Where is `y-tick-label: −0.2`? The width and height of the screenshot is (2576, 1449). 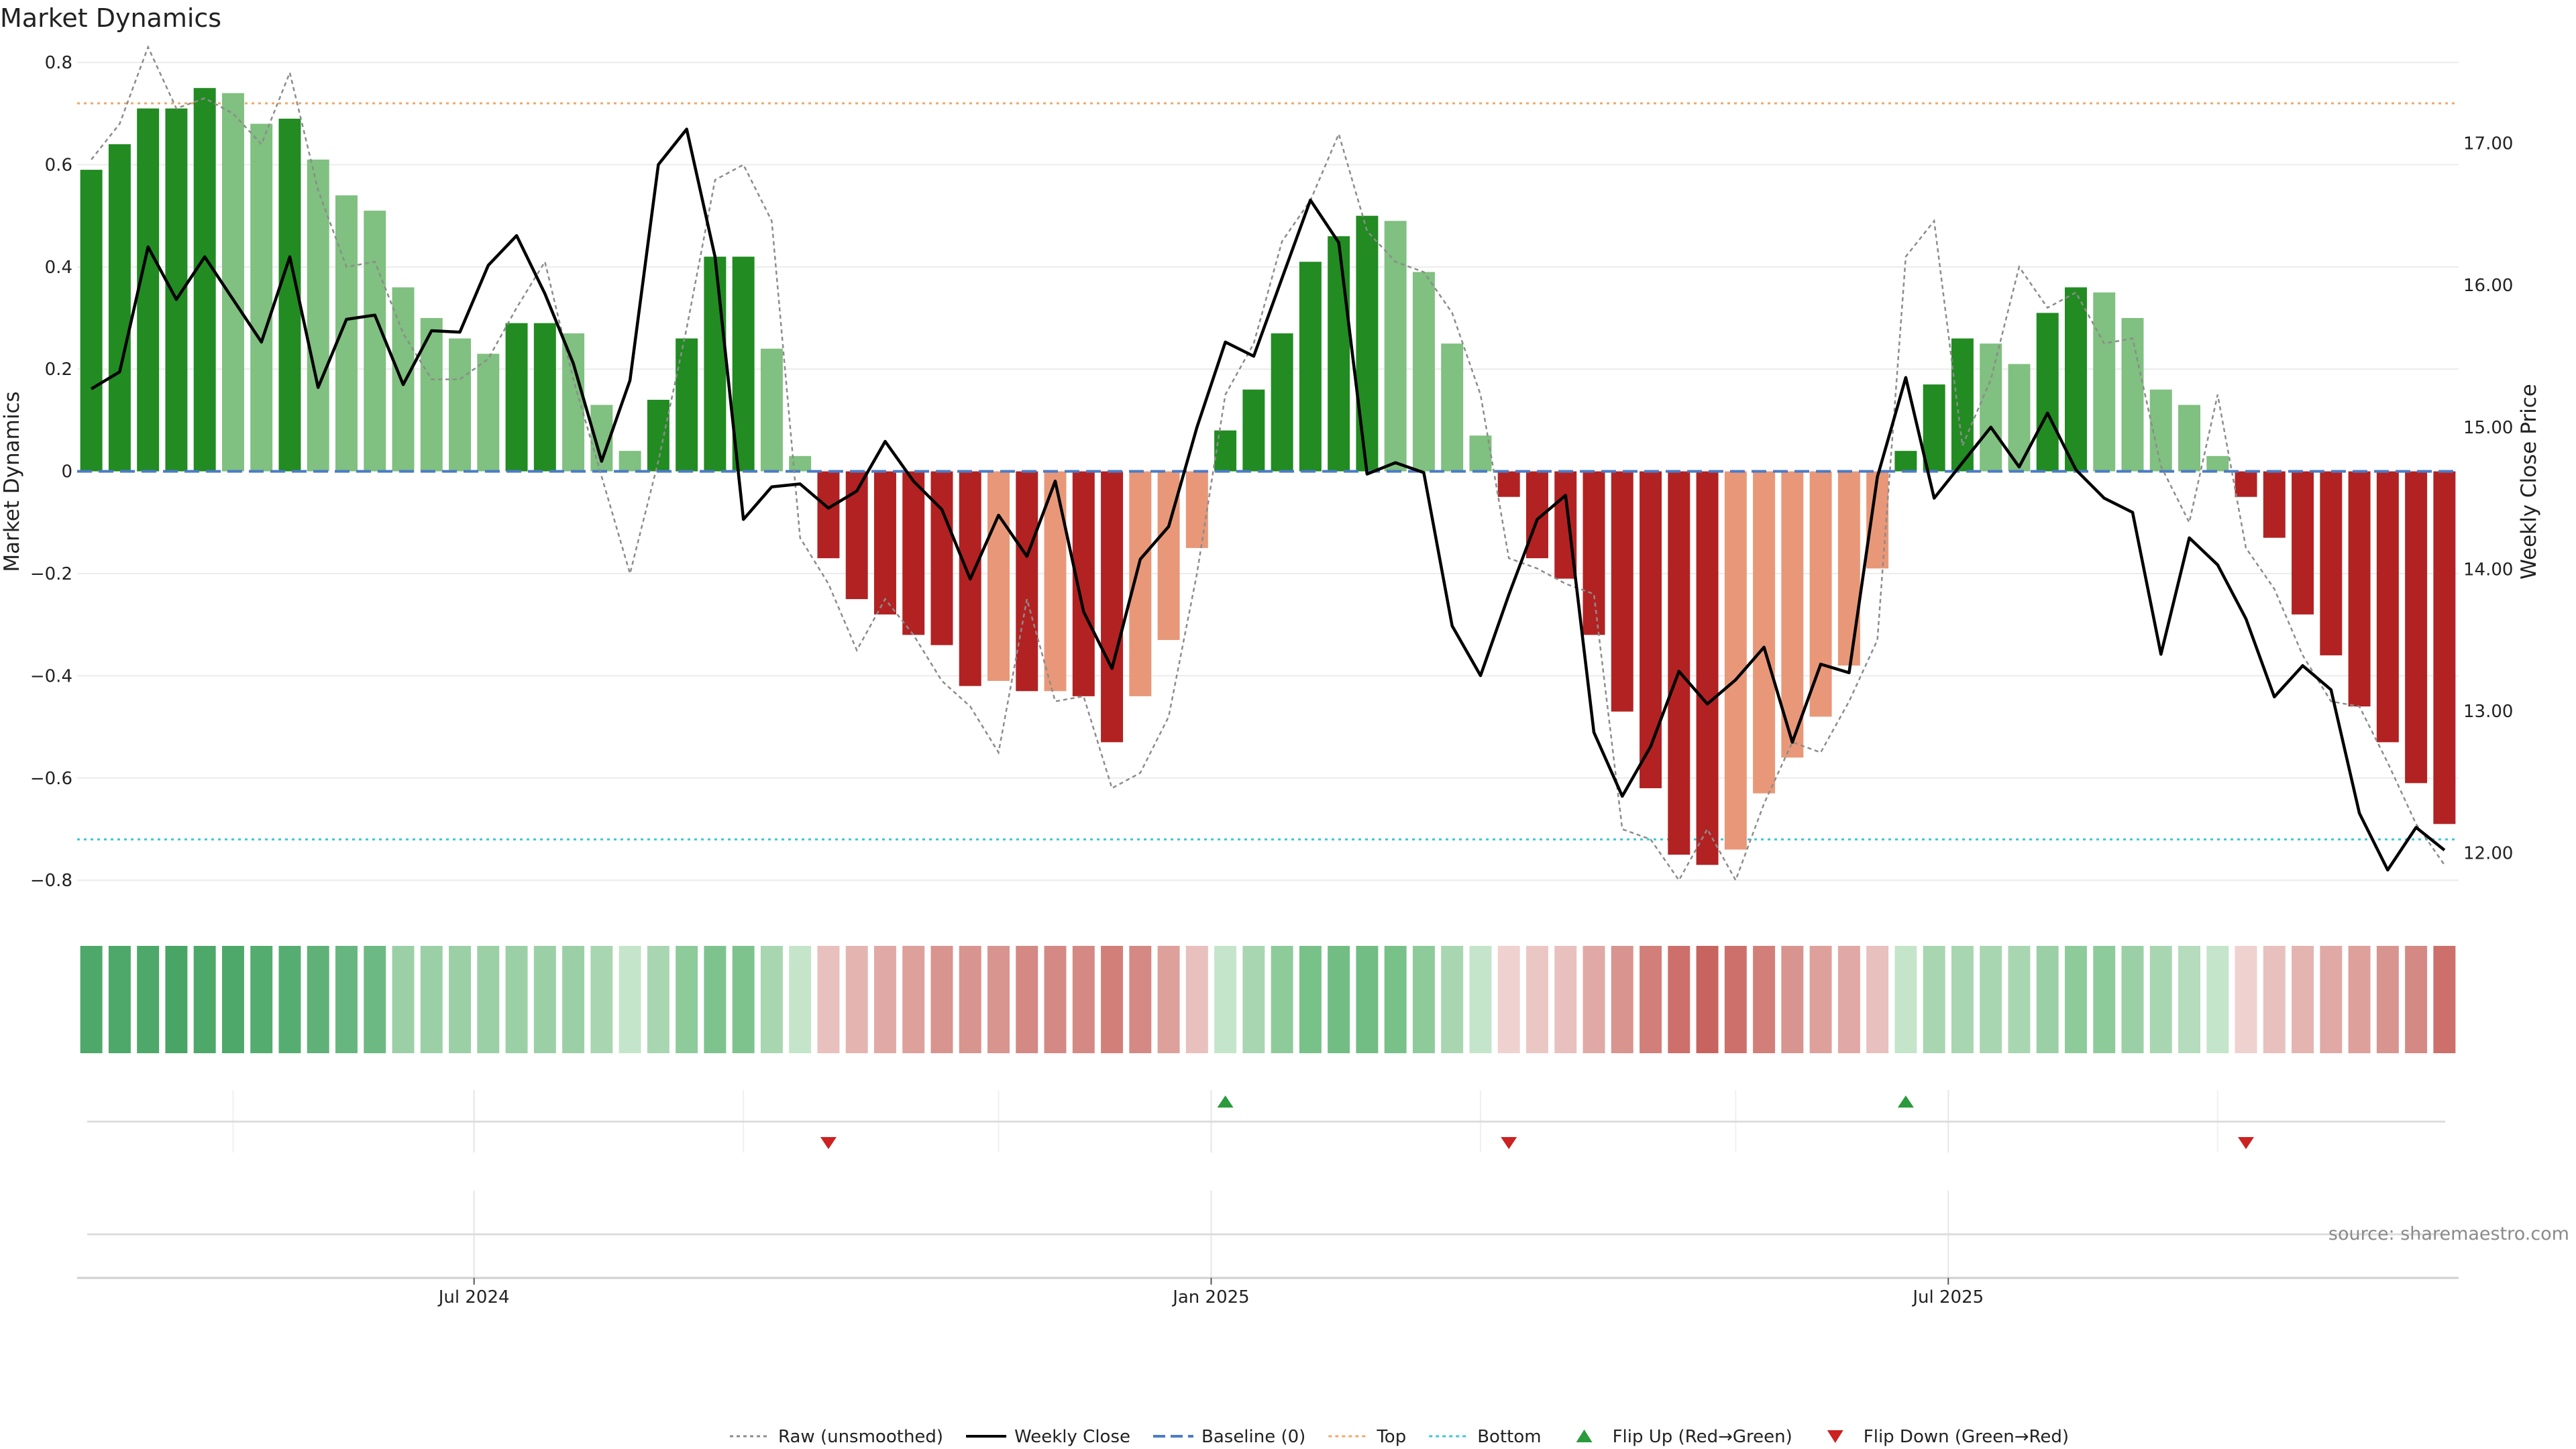
y-tick-label: −0.2 is located at coordinates (51, 574).